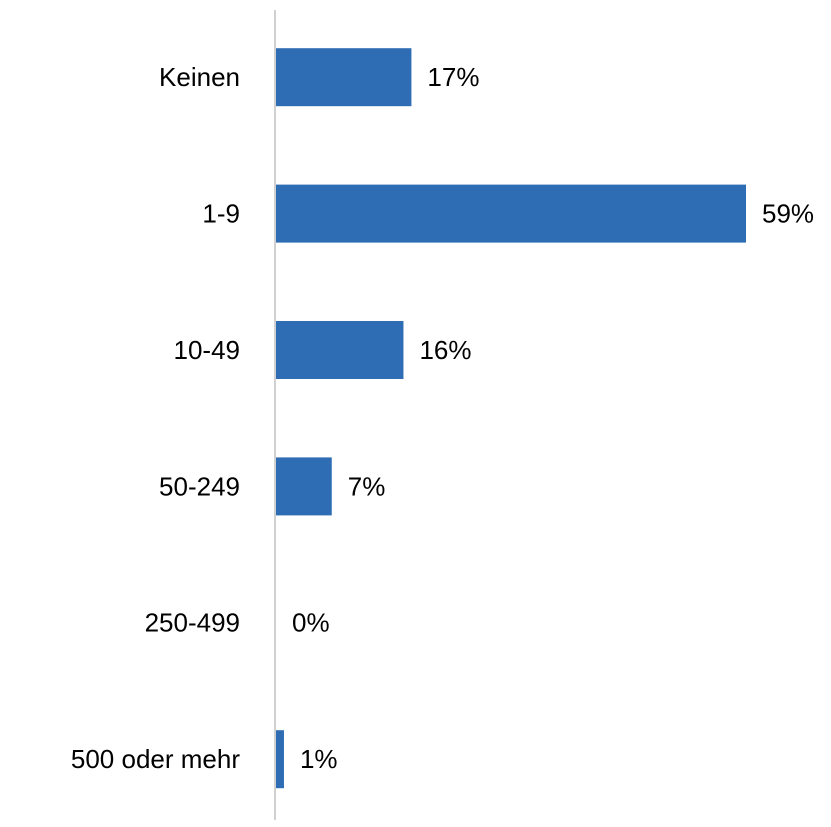  I want to click on data-label: 16%, so click(445, 350).